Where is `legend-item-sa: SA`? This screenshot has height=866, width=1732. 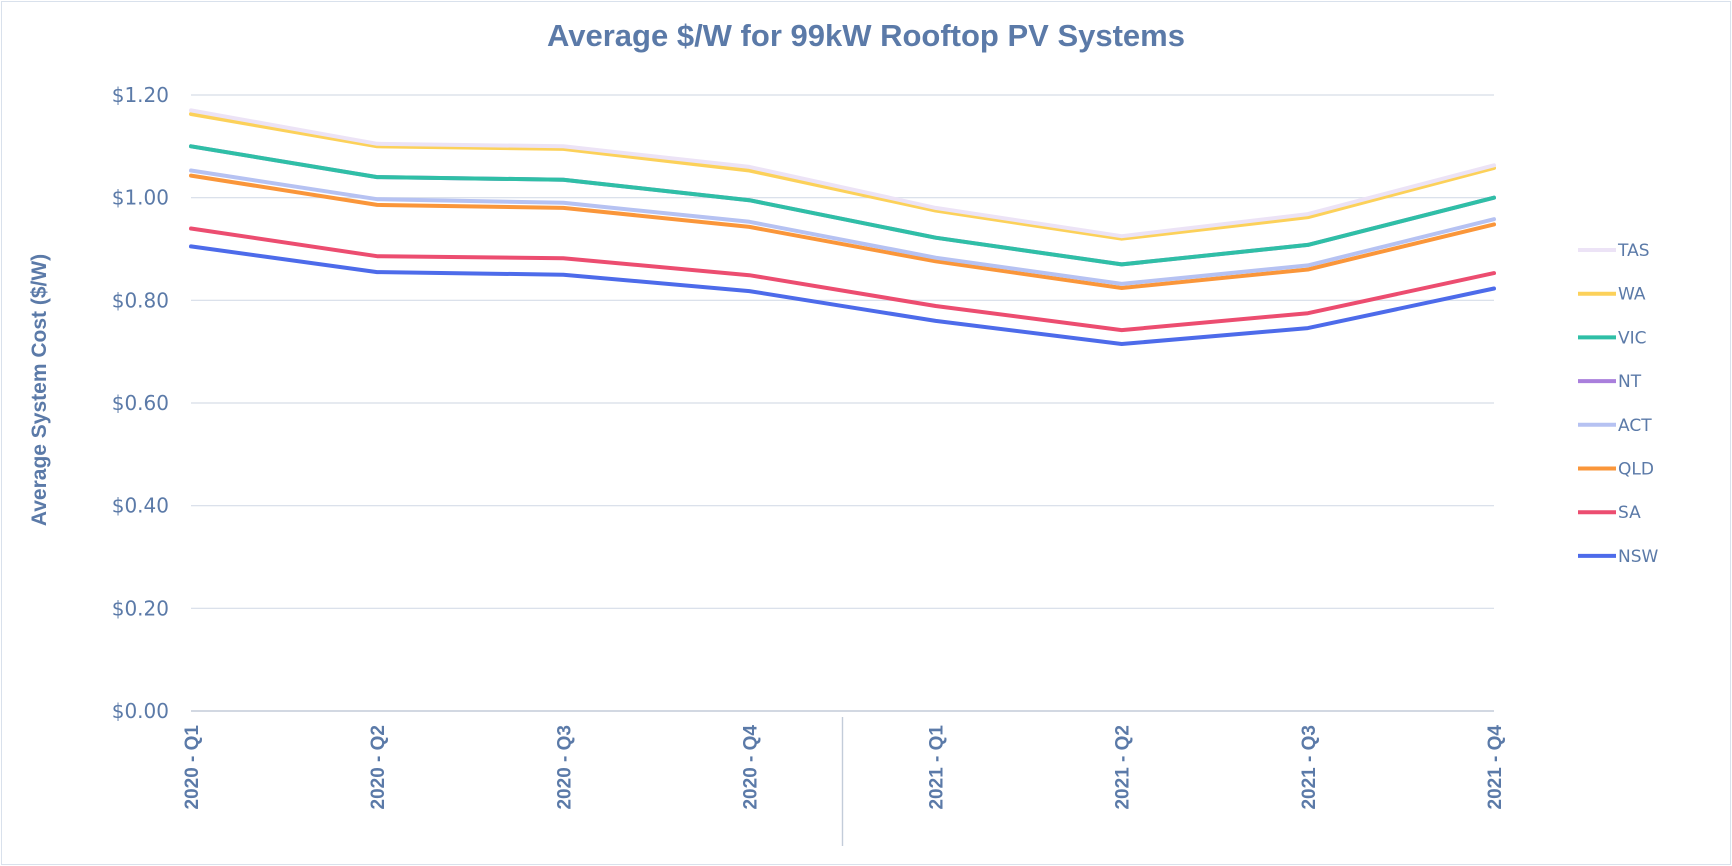 legend-item-sa: SA is located at coordinates (1609, 513).